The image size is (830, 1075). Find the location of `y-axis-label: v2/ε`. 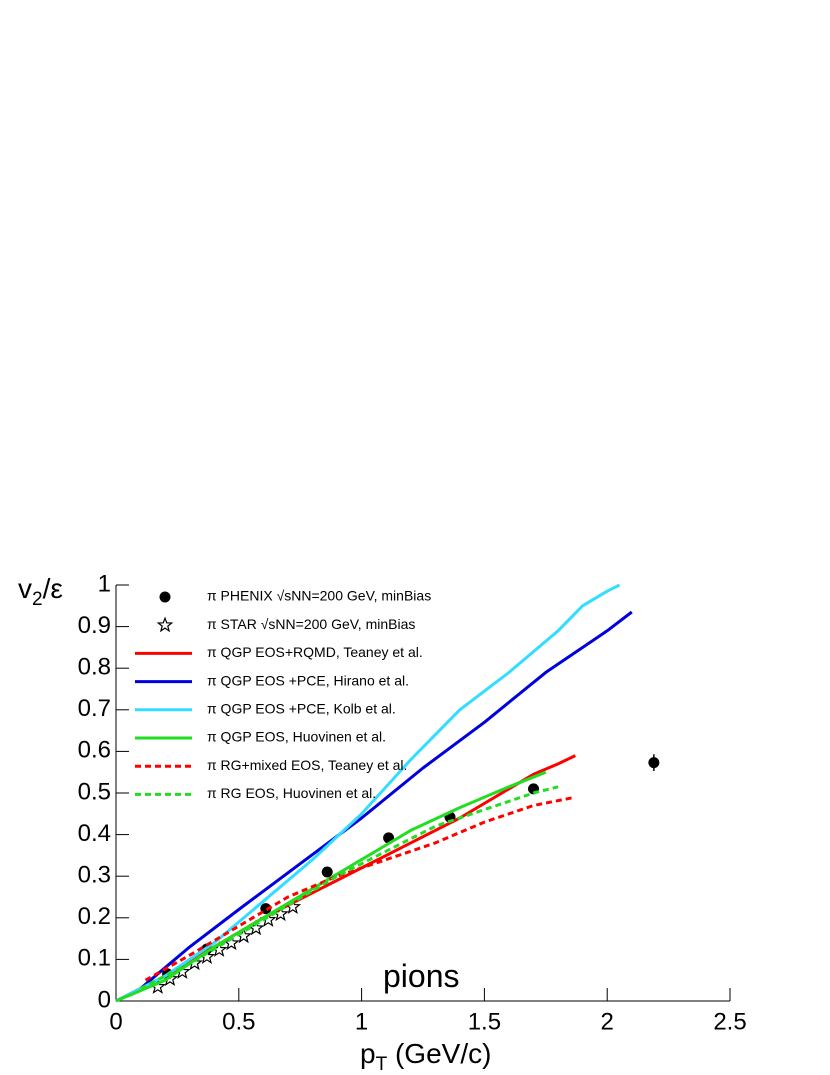

y-axis-label: v2/ε is located at coordinates (40, 591).